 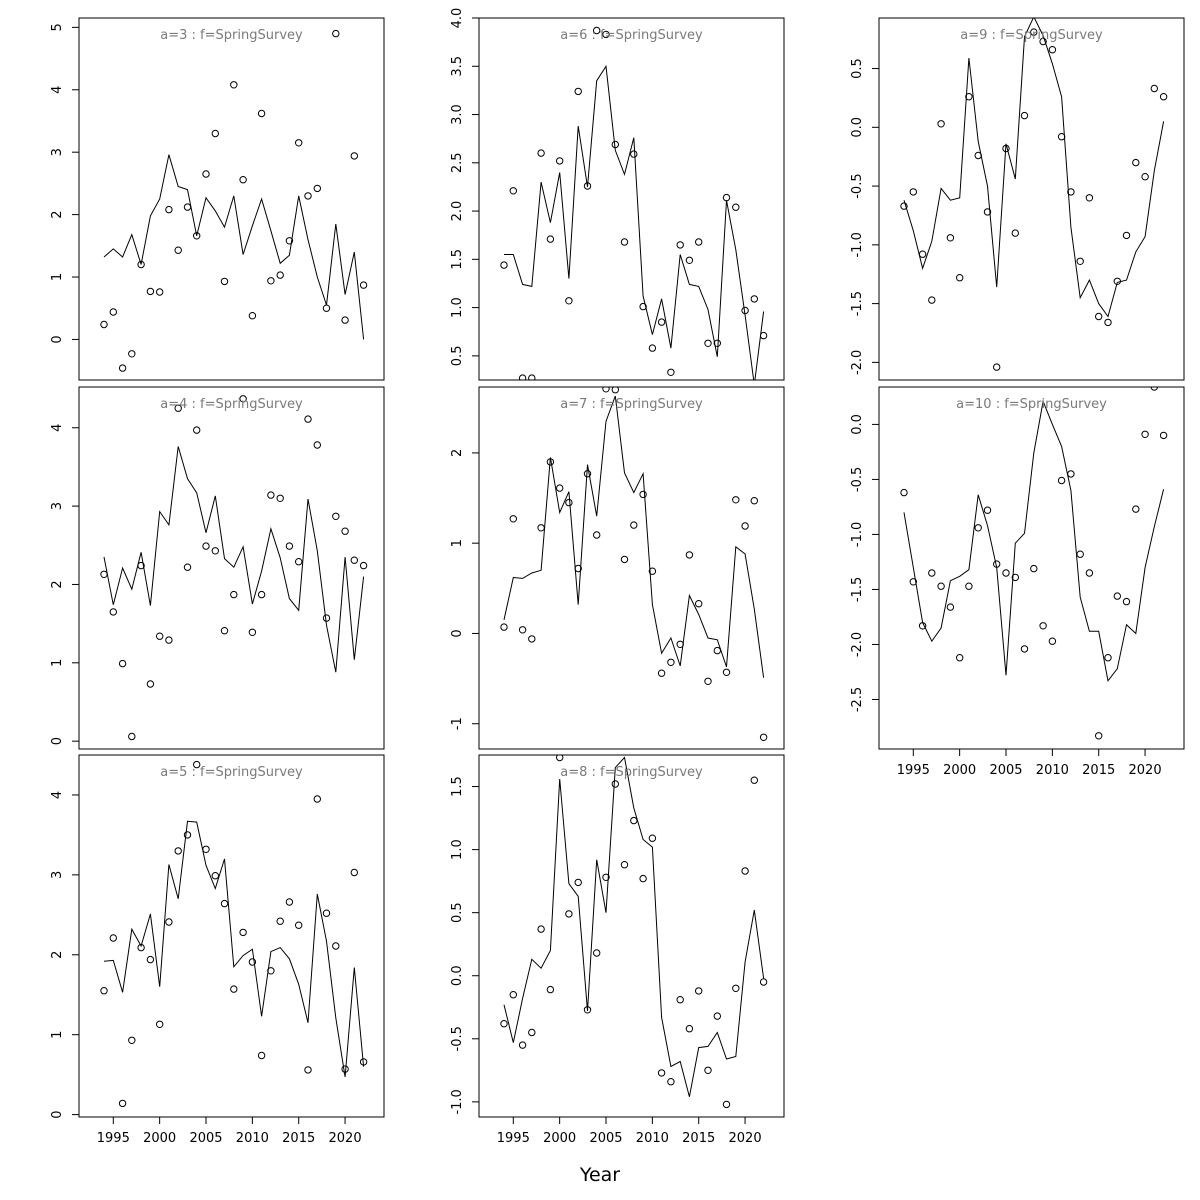 I want to click on y-tick-label: 1.0, so click(x=457, y=307).